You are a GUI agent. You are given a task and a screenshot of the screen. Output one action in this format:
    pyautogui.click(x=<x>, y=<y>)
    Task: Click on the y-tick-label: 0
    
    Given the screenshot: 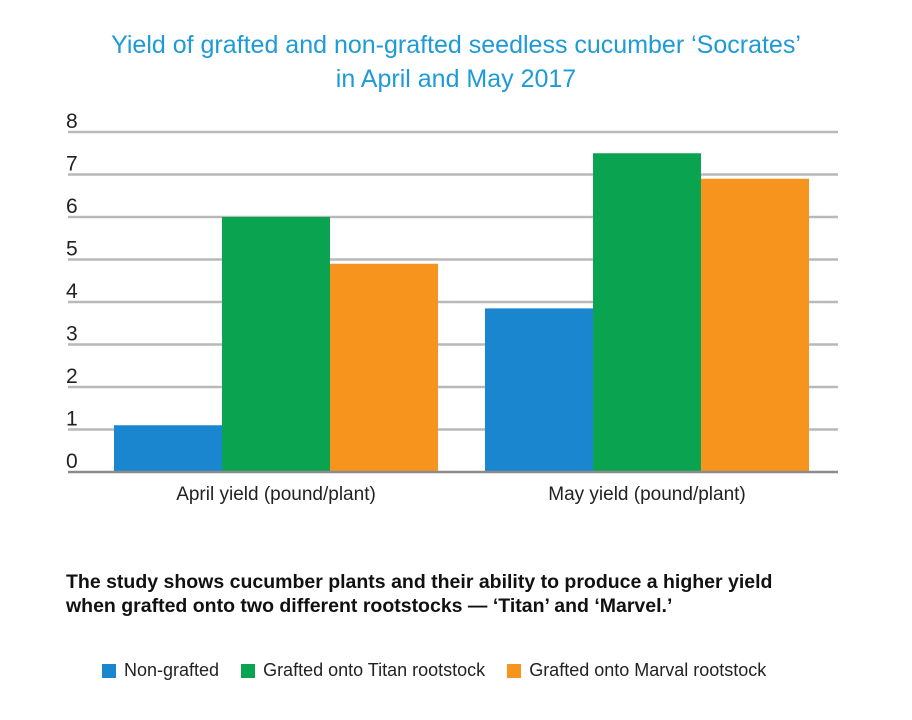 What is the action you would take?
    pyautogui.click(x=72, y=461)
    